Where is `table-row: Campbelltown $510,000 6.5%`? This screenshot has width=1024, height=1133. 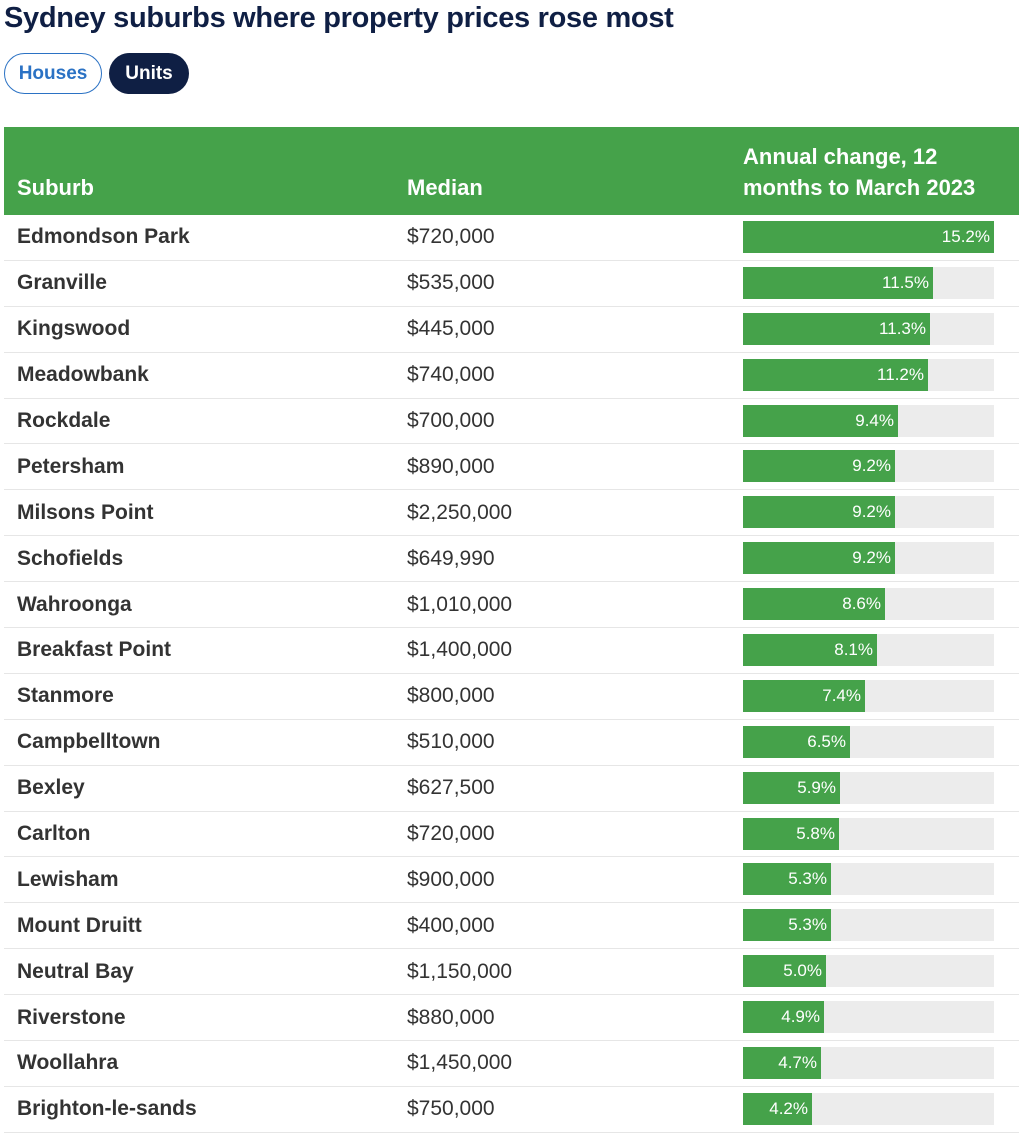
table-row: Campbelltown $510,000 6.5% is located at coordinates (511, 743).